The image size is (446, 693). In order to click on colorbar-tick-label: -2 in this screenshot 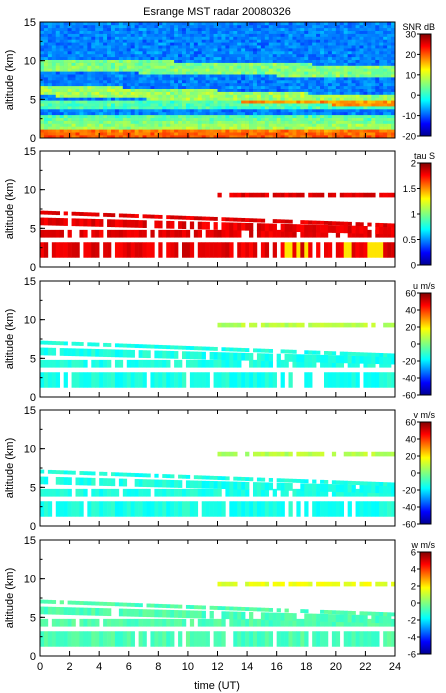, I will do `click(412, 621)`.